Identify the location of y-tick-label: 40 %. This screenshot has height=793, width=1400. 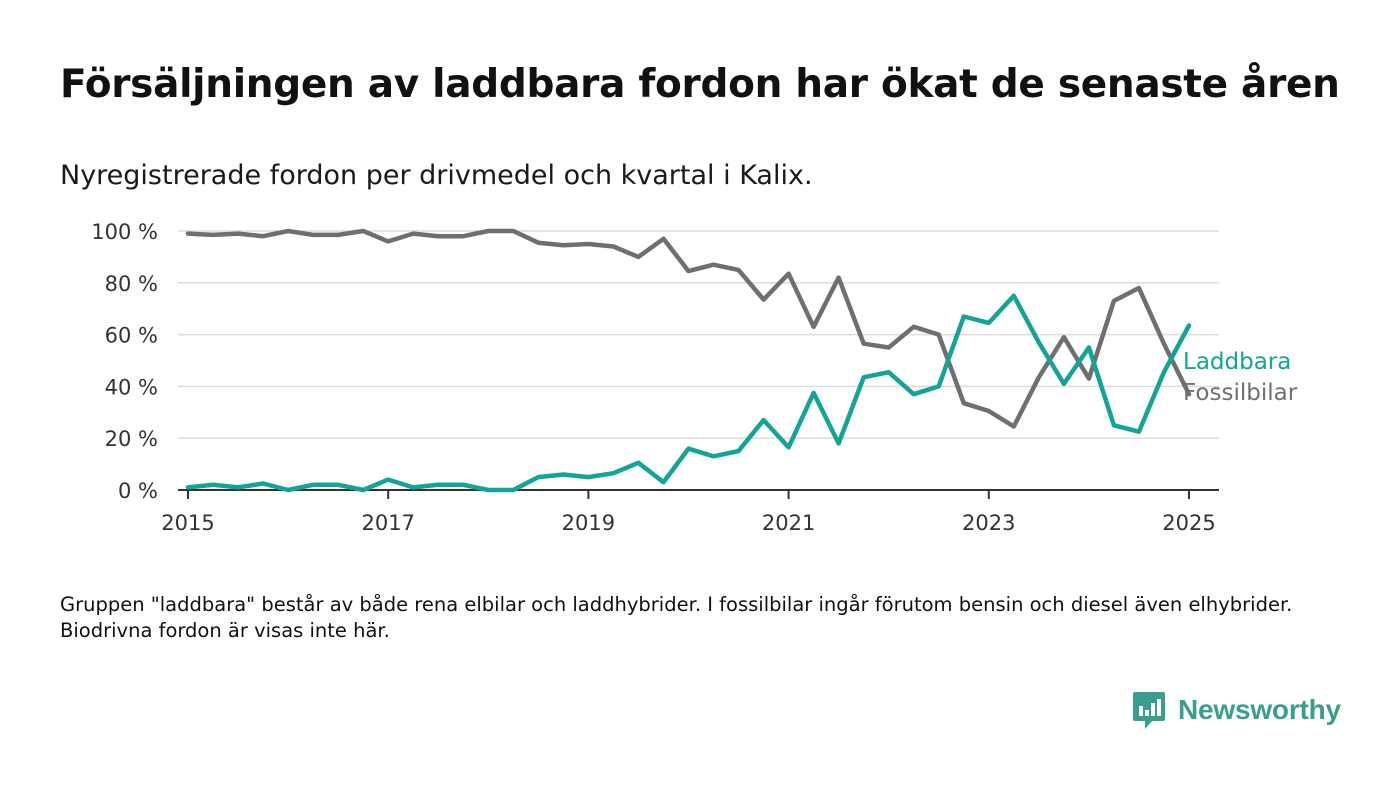
(131, 387).